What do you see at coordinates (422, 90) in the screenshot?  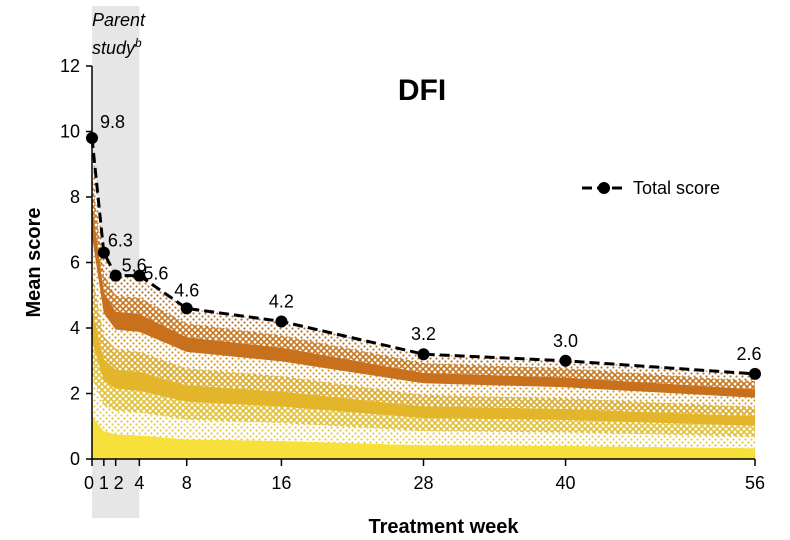 I see `chart-title: DFI` at bounding box center [422, 90].